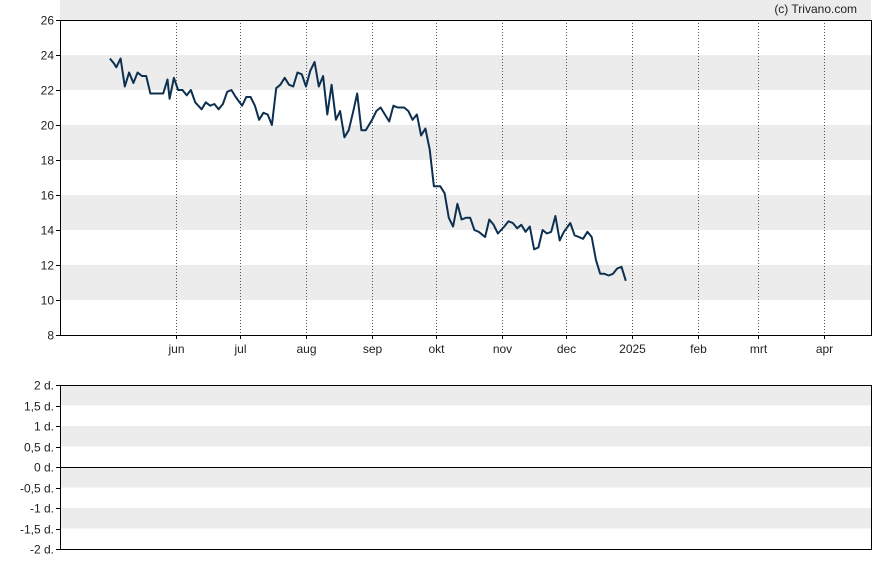  What do you see at coordinates (48, 196) in the screenshot?
I see `price-chart-y-tick-label: 16` at bounding box center [48, 196].